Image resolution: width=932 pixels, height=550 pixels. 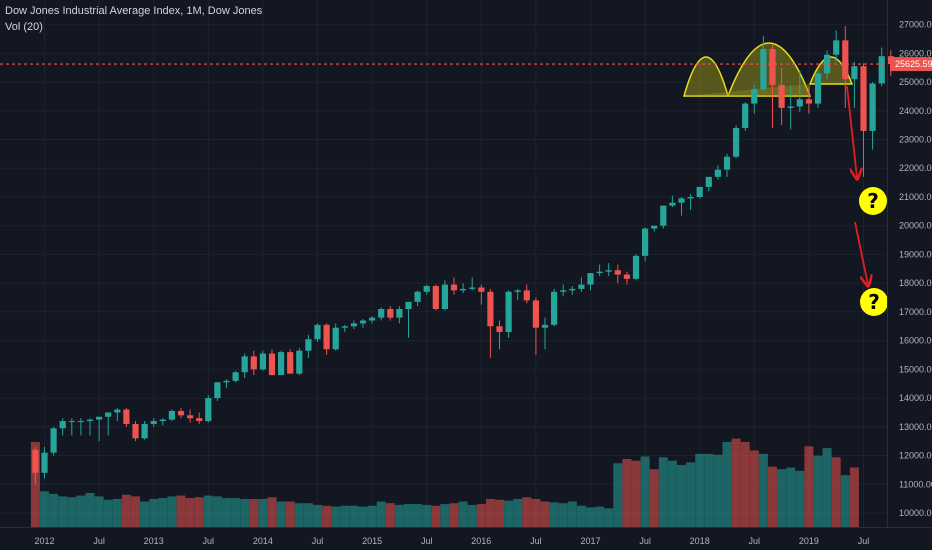 I want to click on price-tick-label: 19000.00, so click(x=915, y=254).